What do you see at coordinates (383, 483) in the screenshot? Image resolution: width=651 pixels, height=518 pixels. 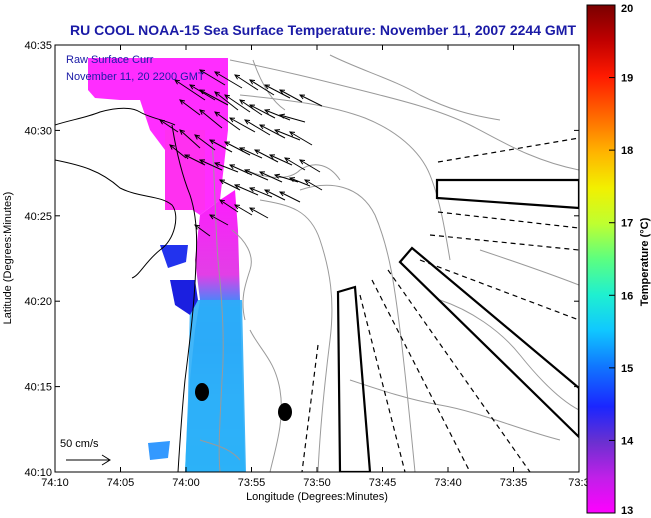 I see `x-tick-label: 73:45` at bounding box center [383, 483].